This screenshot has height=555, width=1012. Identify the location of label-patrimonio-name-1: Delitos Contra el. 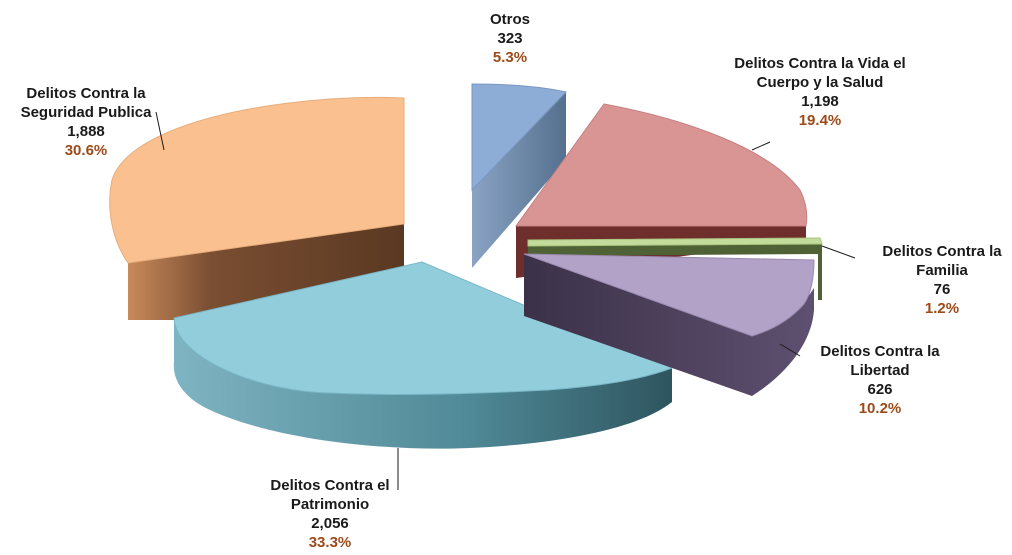
(330, 485).